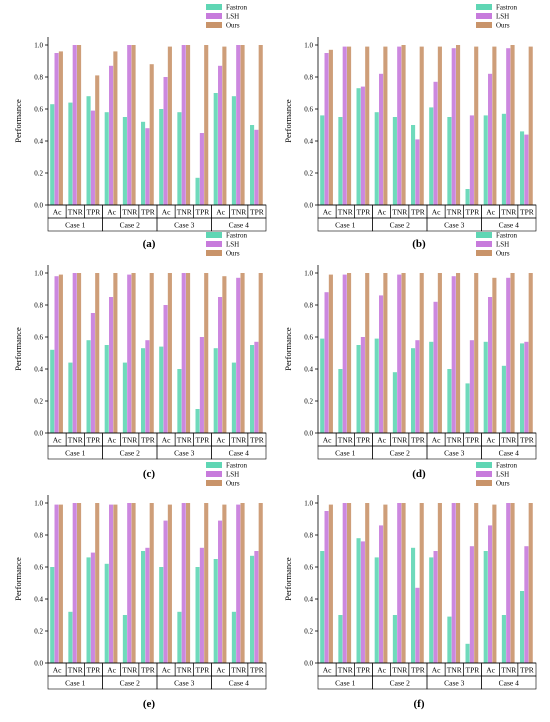 The image size is (550, 722). What do you see at coordinates (484, 7) in the screenshot?
I see `legend-swatch-fastron` at bounding box center [484, 7].